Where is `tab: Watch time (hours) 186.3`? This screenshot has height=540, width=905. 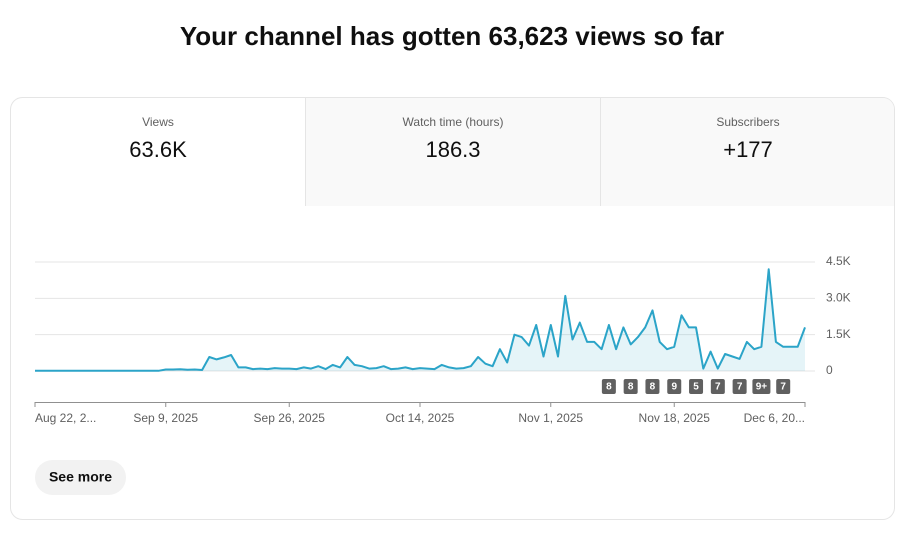
tab: Watch time (hours) 186.3 is located at coordinates (453, 138).